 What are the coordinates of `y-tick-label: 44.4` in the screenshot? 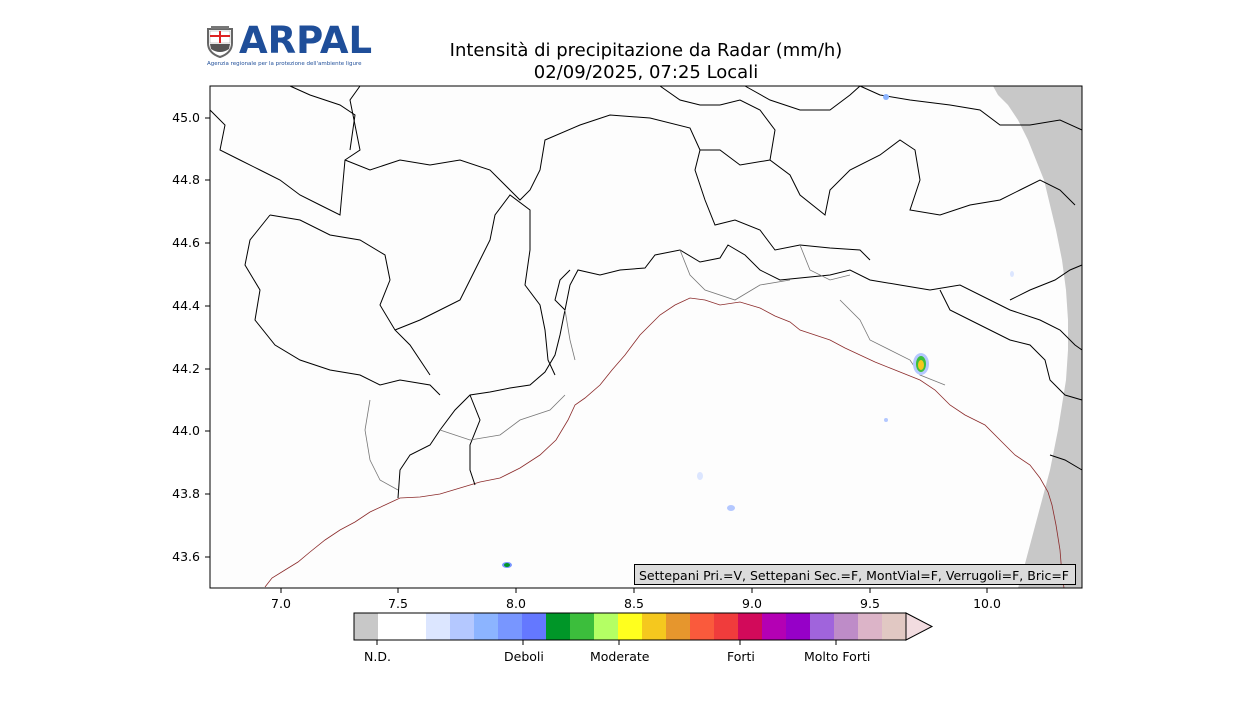 It's located at (186, 305).